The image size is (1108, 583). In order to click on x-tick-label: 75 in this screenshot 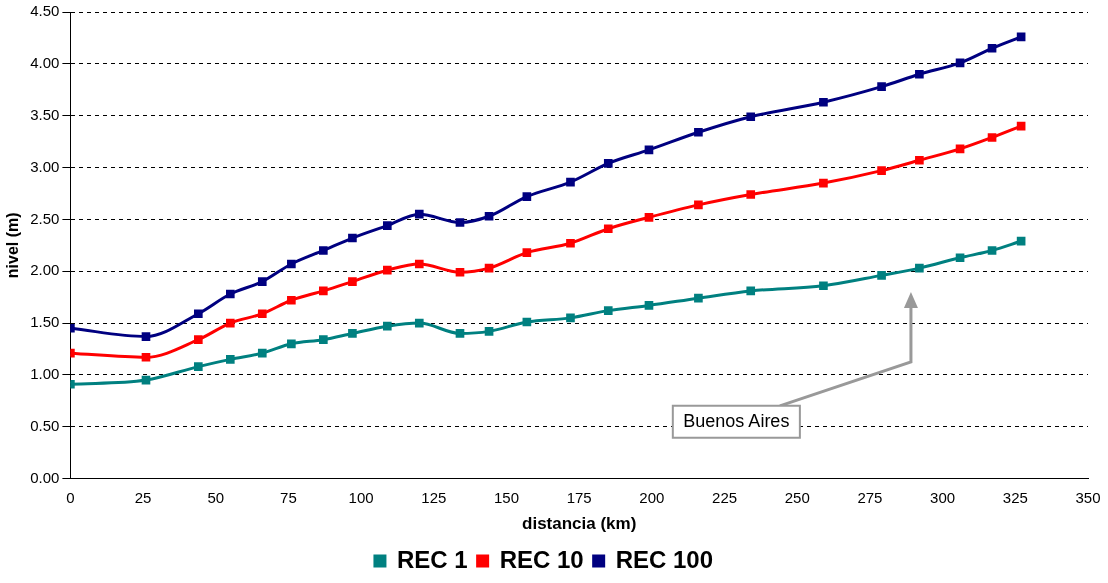, I will do `click(288, 497)`.